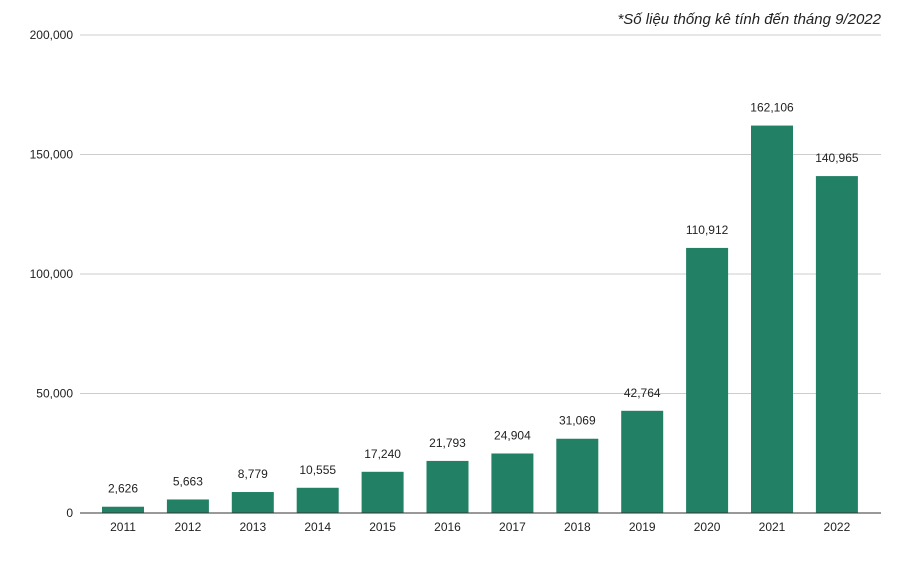 The image size is (909, 562). Describe the element at coordinates (707, 230) in the screenshot. I see `data-label-2020: 110,912` at that location.